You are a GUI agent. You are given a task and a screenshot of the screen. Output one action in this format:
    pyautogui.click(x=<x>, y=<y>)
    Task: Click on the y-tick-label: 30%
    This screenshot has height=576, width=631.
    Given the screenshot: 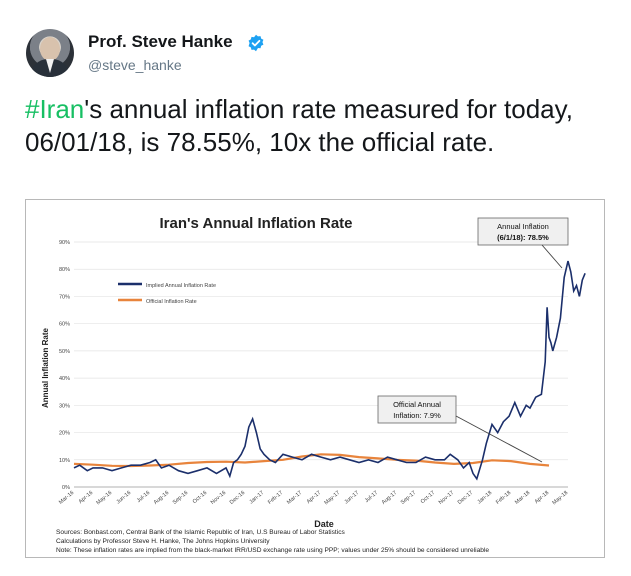 What is the action you would take?
    pyautogui.click(x=64, y=406)
    